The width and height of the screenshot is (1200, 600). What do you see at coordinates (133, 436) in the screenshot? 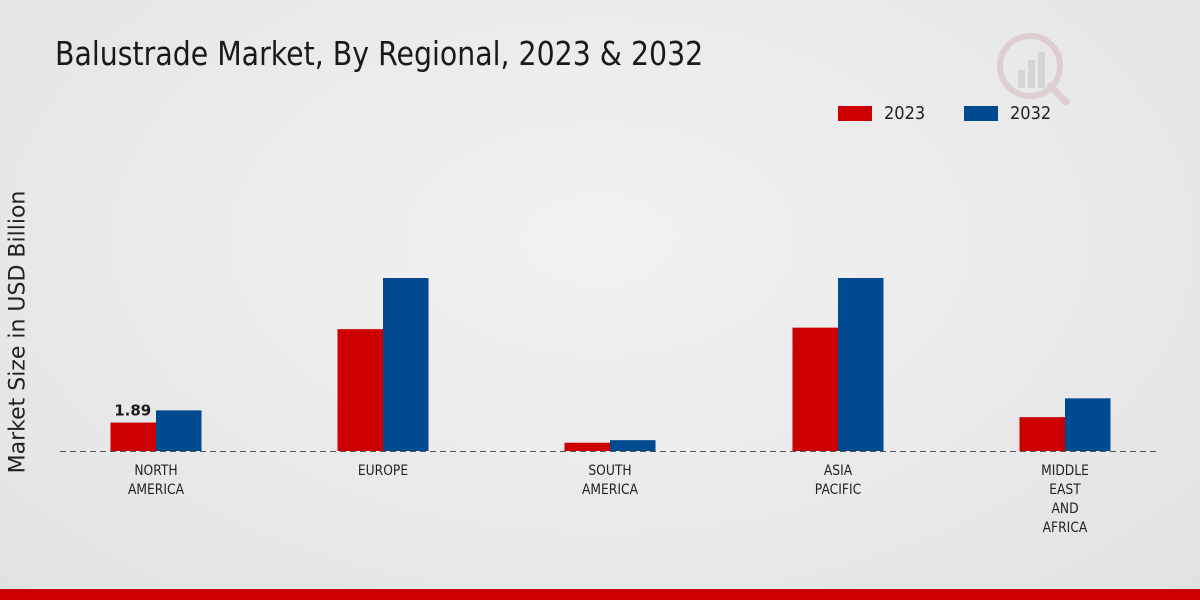
I see `bar-2023-north-america` at bounding box center [133, 436].